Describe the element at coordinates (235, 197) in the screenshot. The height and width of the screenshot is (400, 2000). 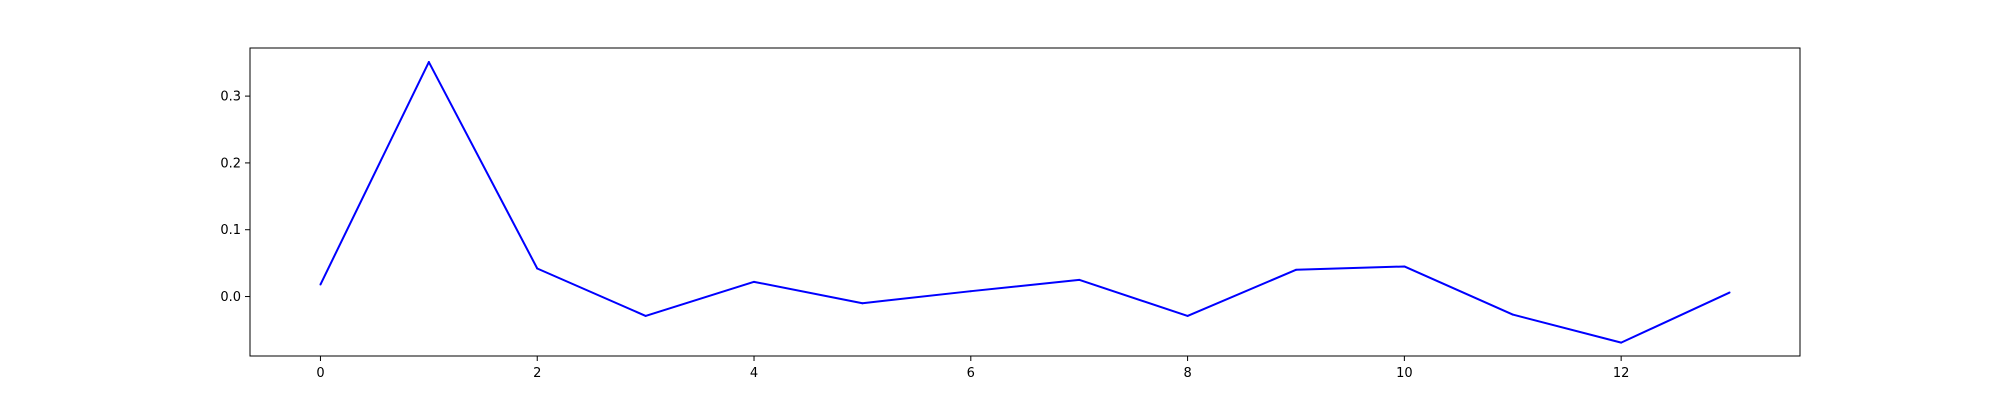
I see `y-axis-ticks: 0.0 0.1 0.2 0.3` at that location.